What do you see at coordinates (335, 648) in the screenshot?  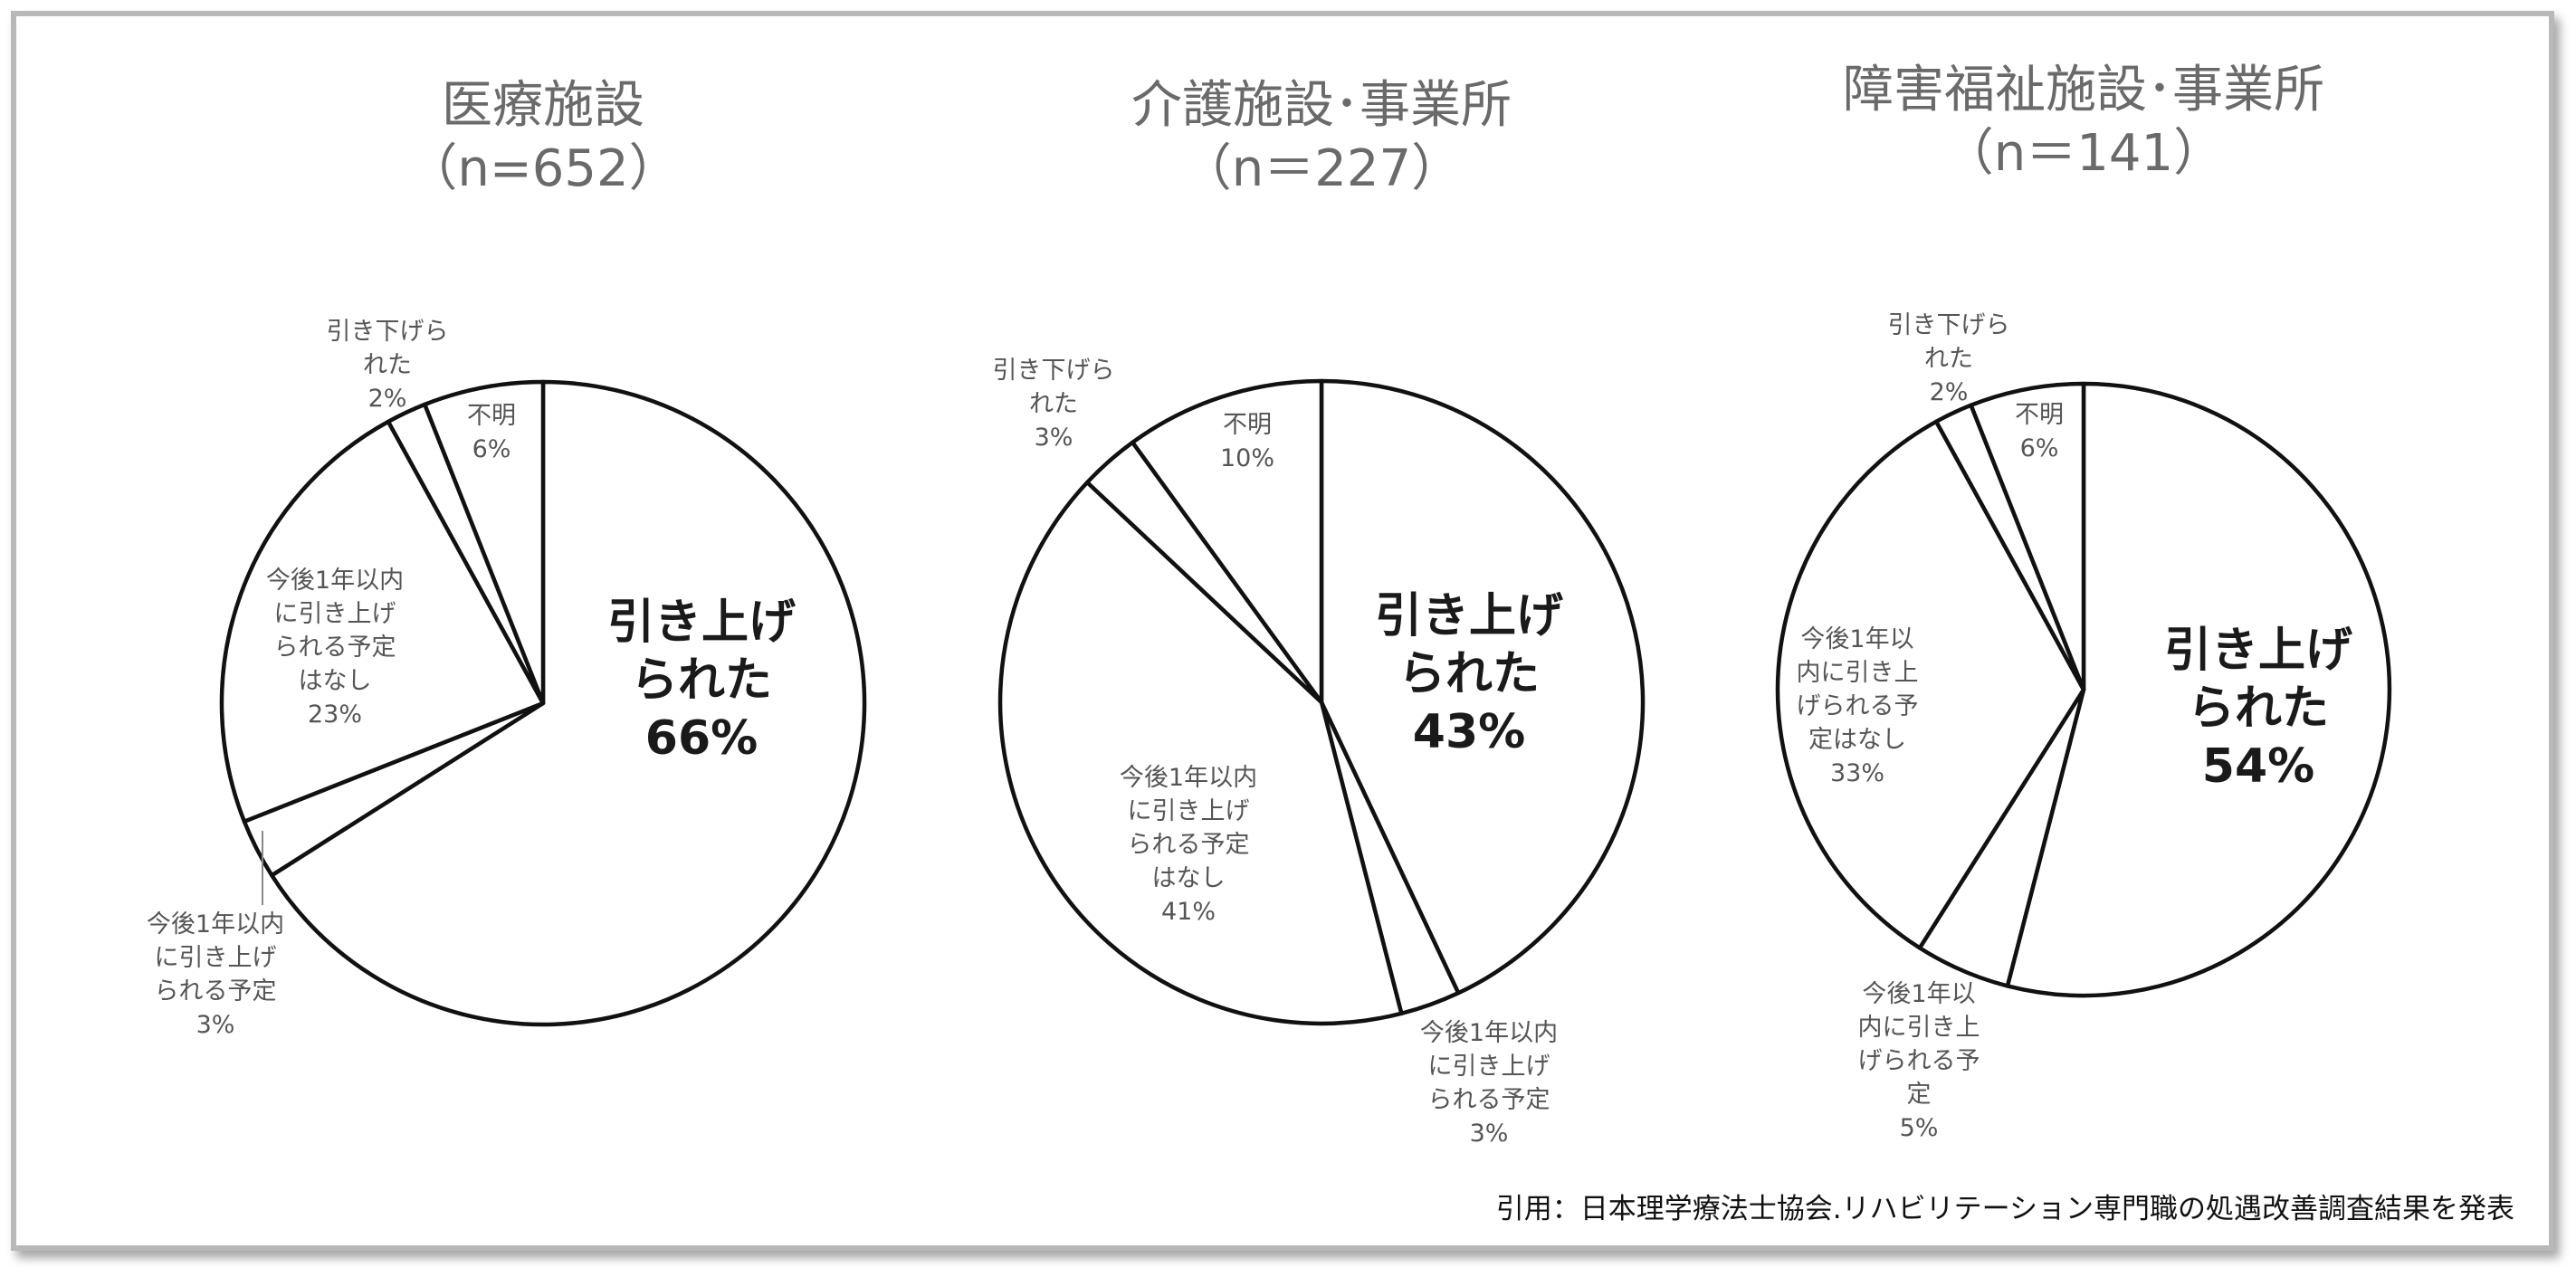 I see `slice-label: 今後1年以内に引き上げられる予定はなし 23%` at bounding box center [335, 648].